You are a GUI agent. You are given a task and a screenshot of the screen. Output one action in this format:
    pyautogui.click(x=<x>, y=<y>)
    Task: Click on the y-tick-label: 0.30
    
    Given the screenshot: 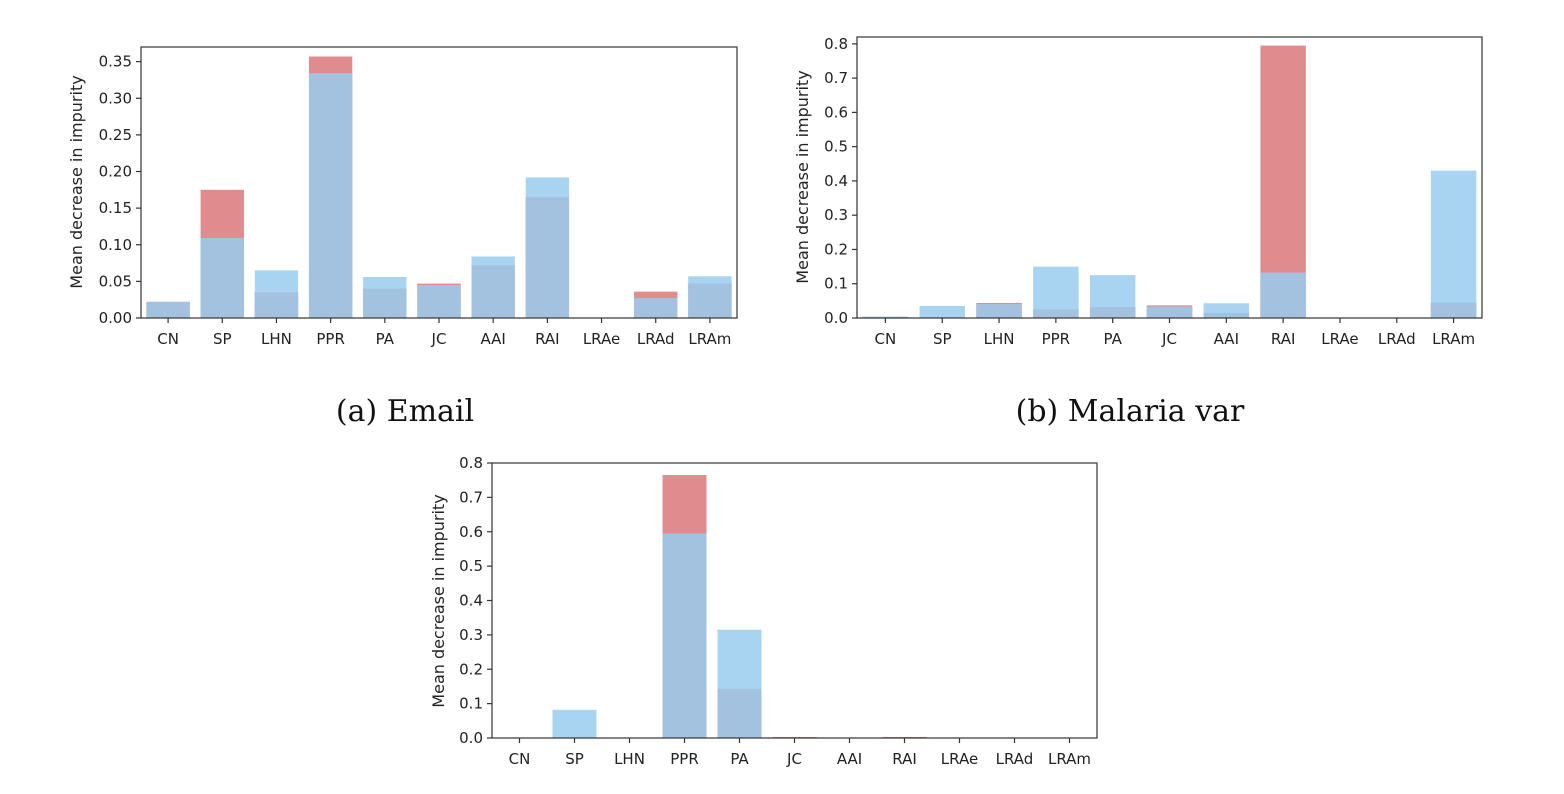 What is the action you would take?
    pyautogui.click(x=115, y=98)
    